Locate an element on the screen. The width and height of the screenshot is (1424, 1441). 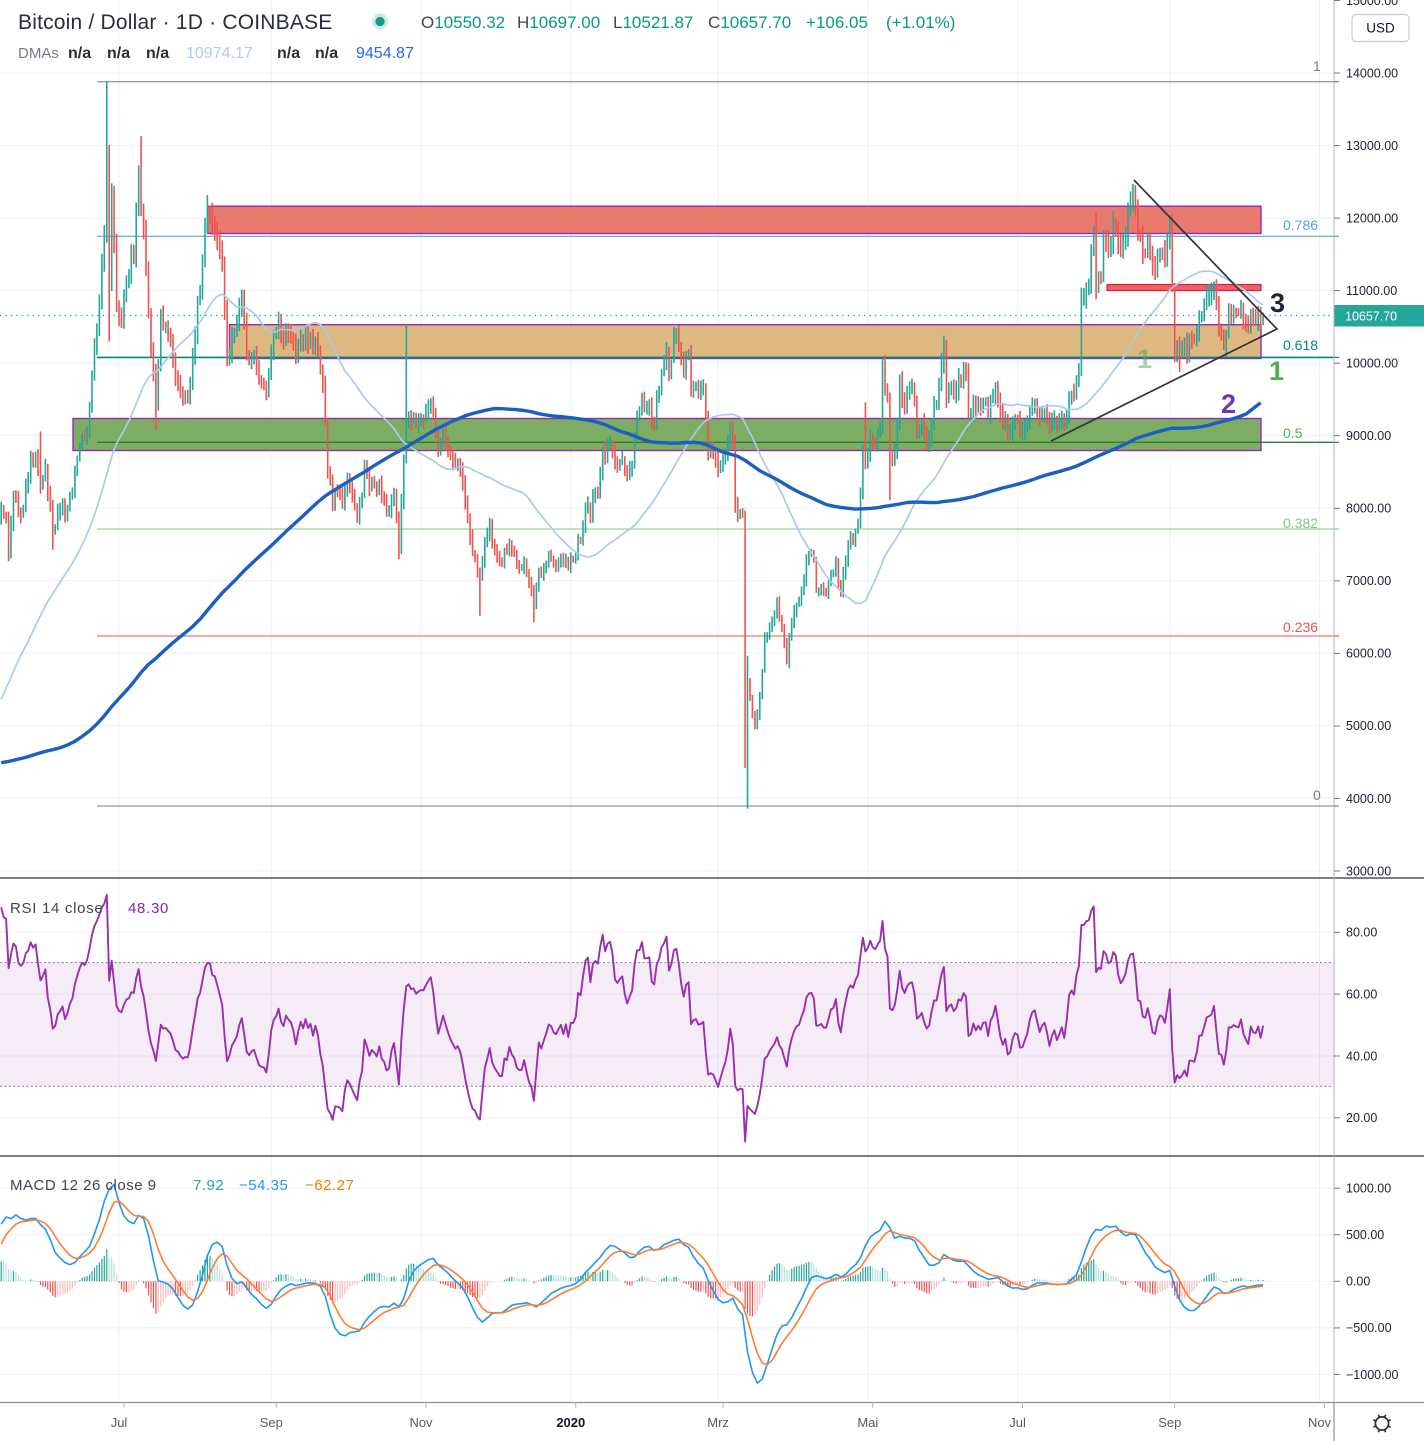
svg-text: 20.00 is located at coordinates (1361, 1118).